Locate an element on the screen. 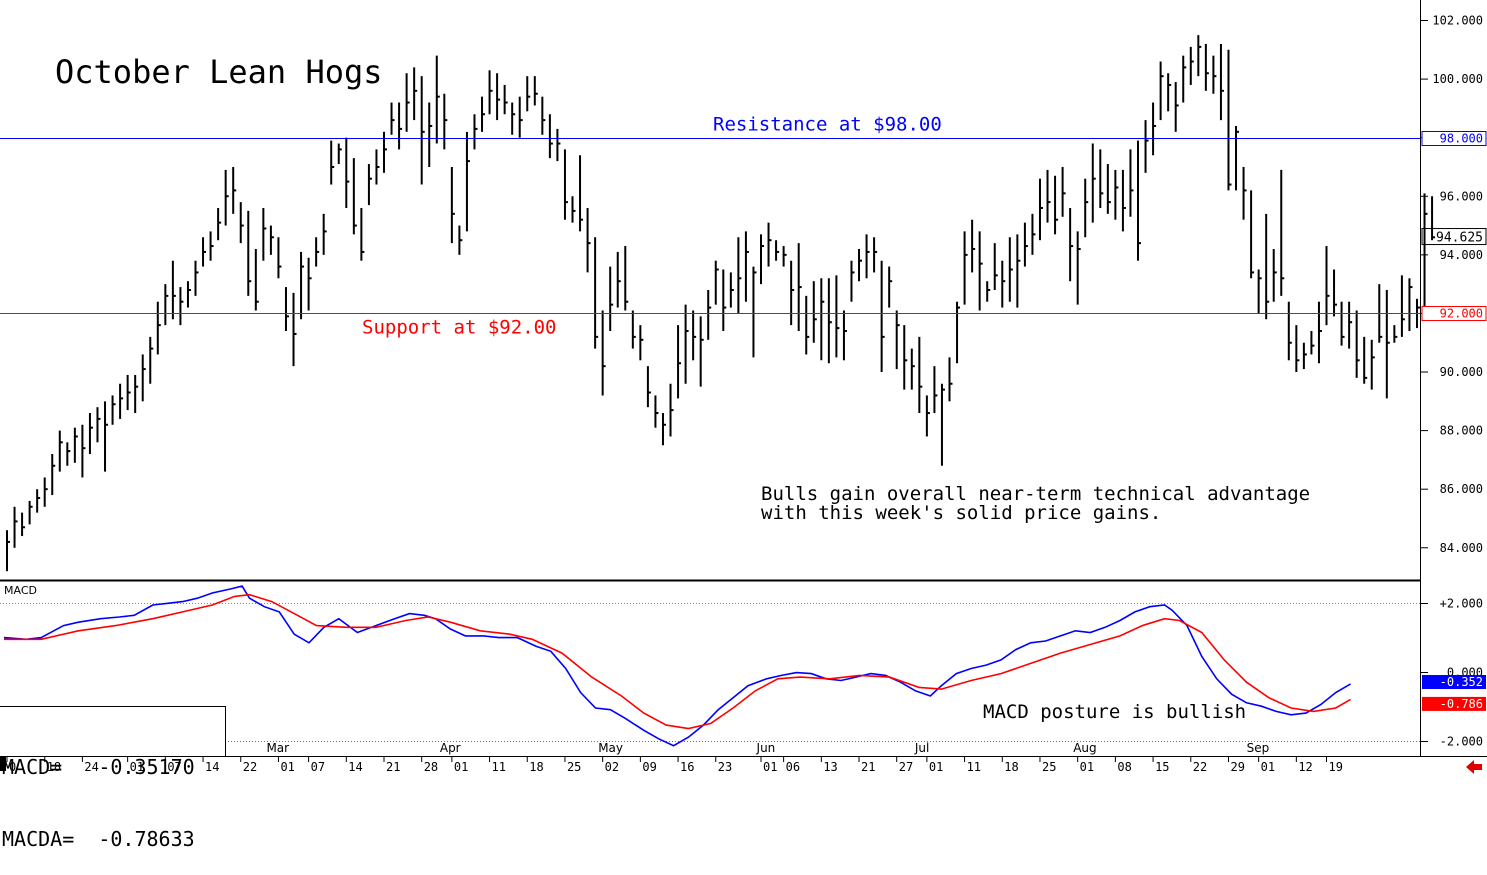  macd-title: MACD is located at coordinates (20, 590).